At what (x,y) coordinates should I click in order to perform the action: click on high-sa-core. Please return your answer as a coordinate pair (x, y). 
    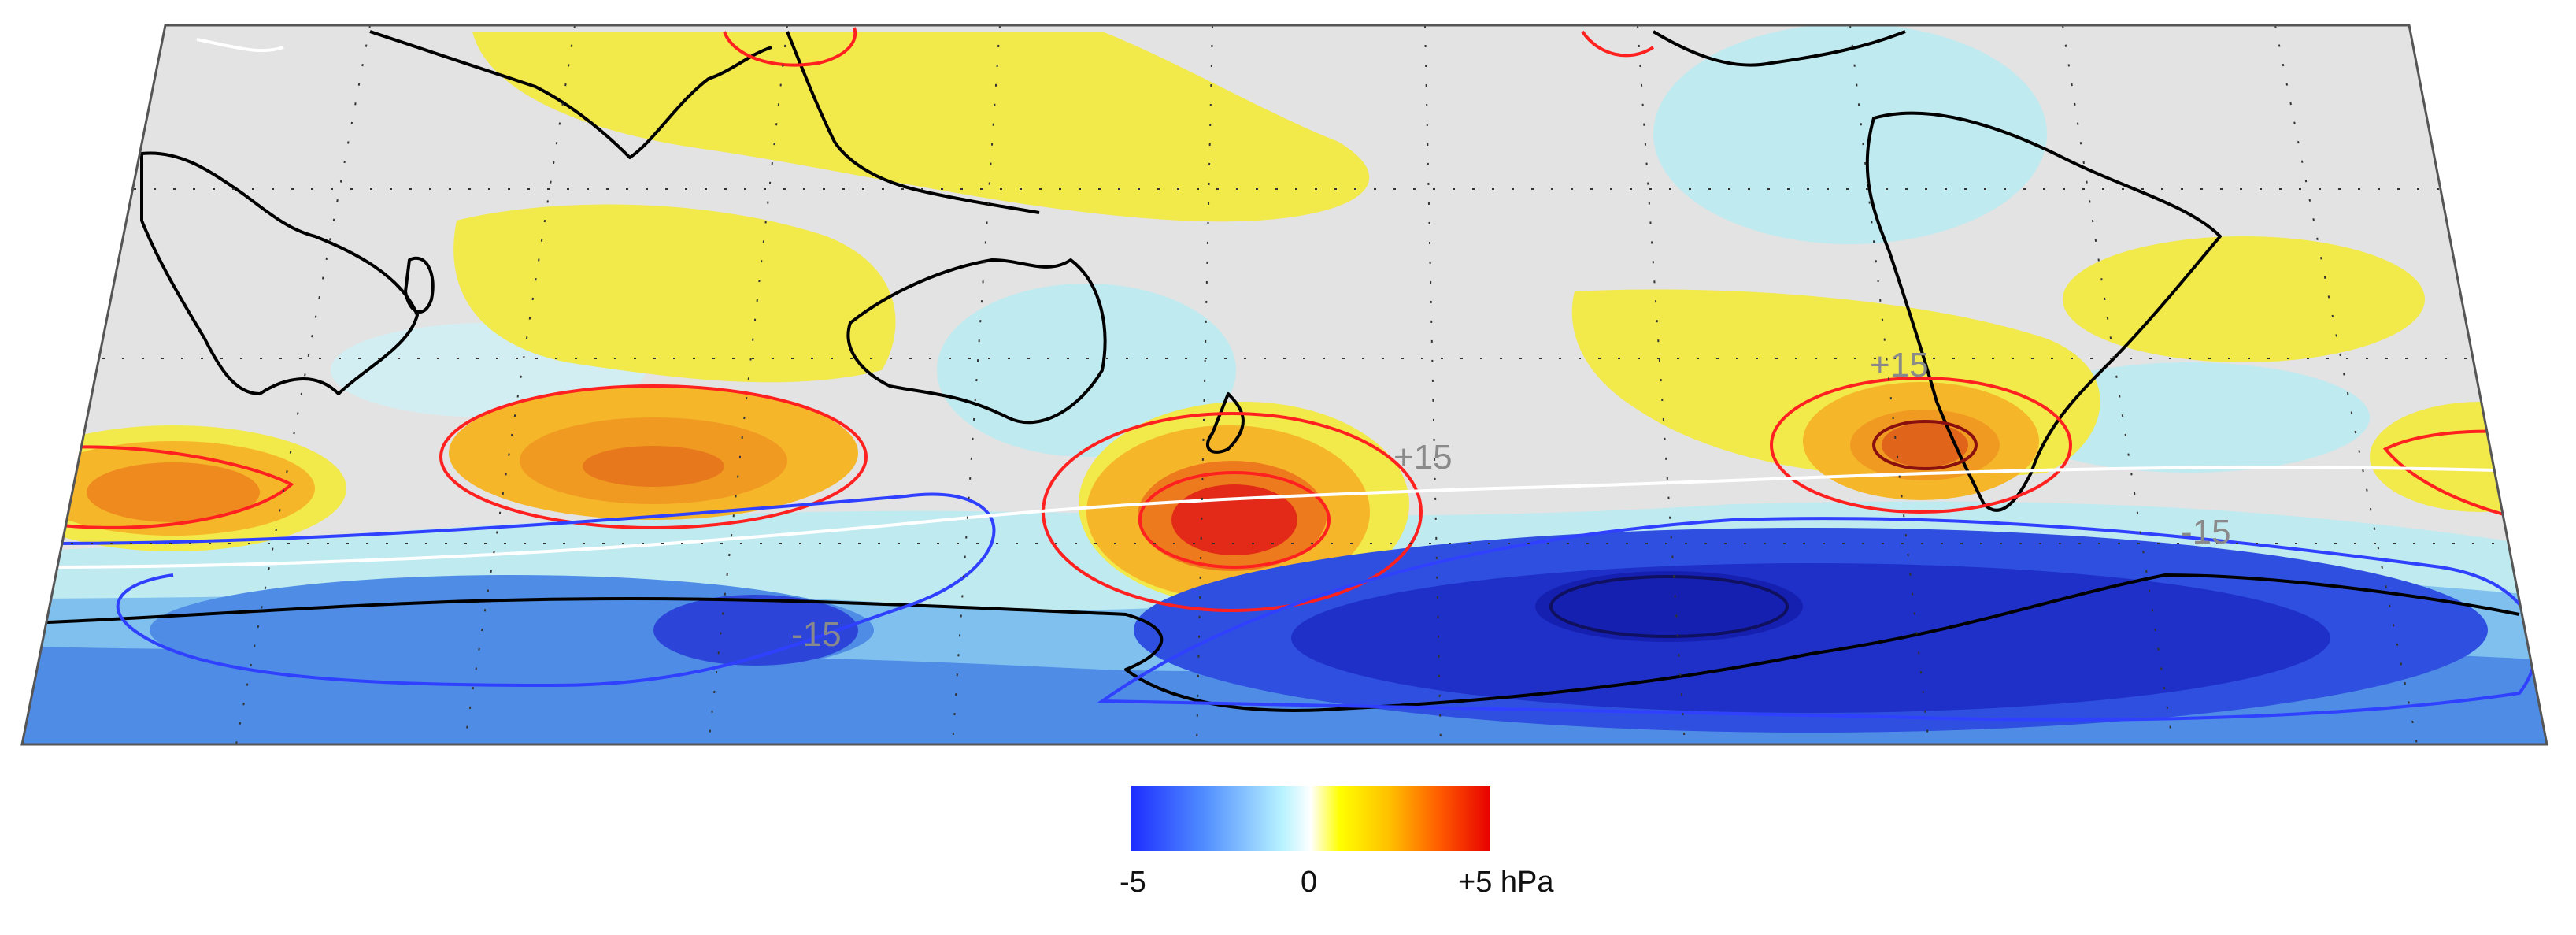
    Looking at the image, I should click on (1925, 445).